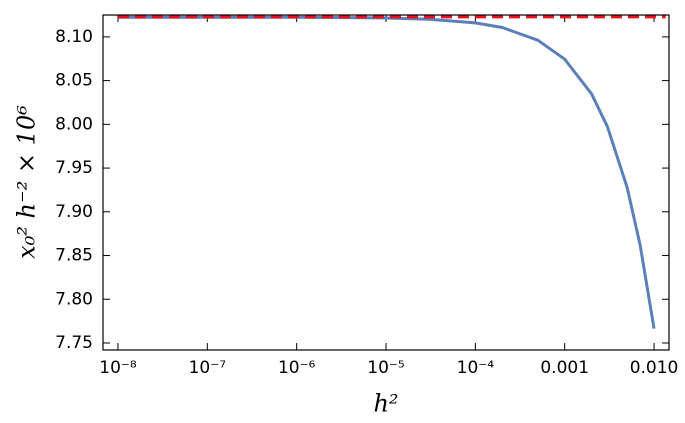 Image resolution: width=685 pixels, height=423 pixels. What do you see at coordinates (74, 81) in the screenshot?
I see `y-tick-label: 8.05` at bounding box center [74, 81].